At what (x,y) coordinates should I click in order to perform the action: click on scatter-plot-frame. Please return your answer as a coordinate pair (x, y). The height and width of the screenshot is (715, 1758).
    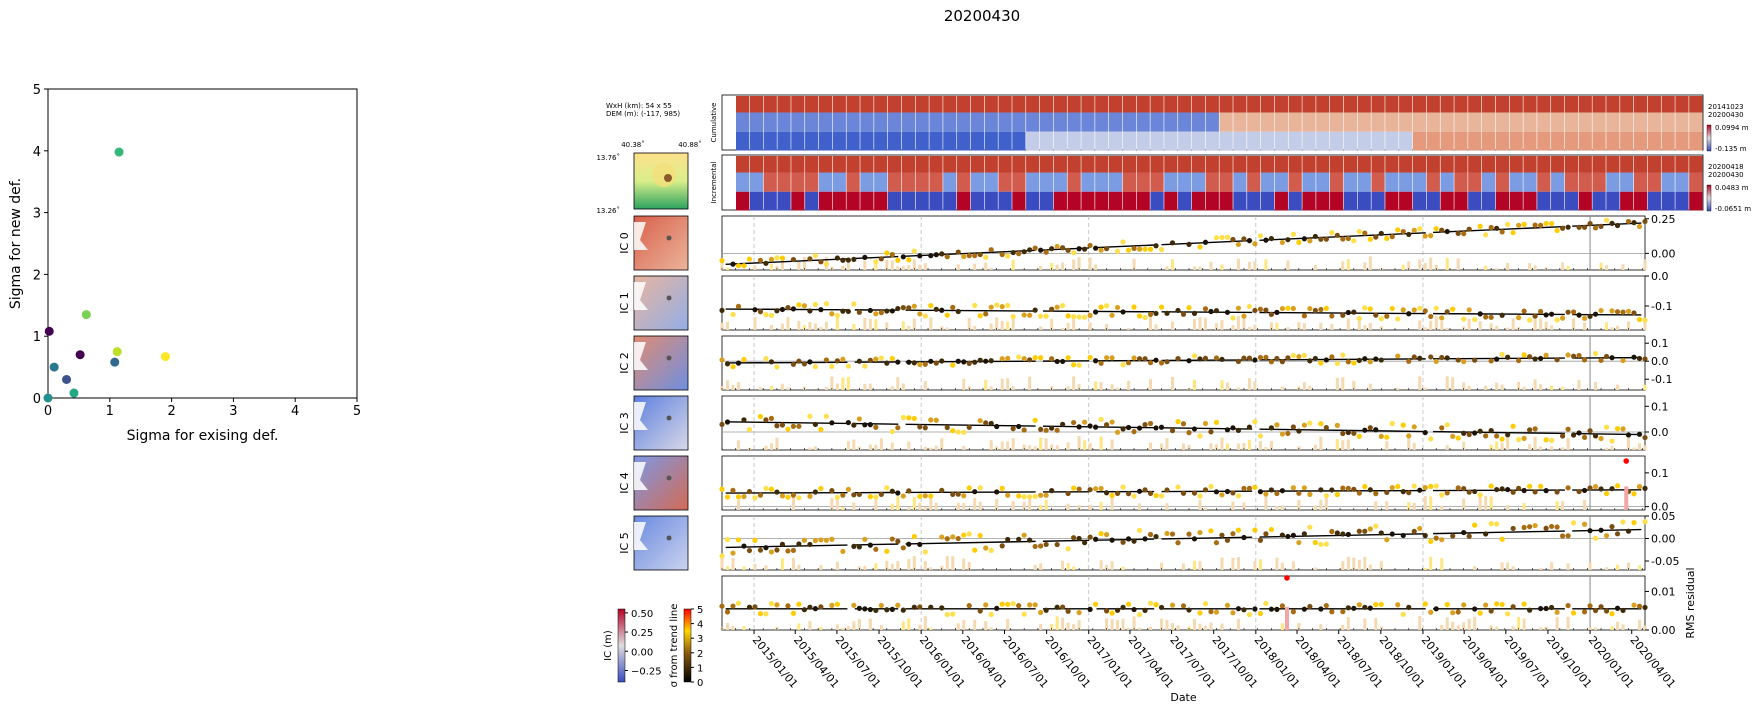
    Looking at the image, I should click on (202, 243).